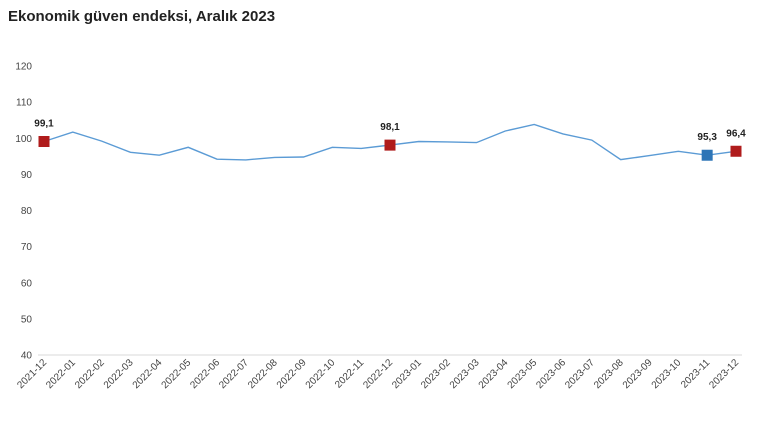 This screenshot has height=423, width=770. Describe the element at coordinates (27, 356) in the screenshot. I see `y-tick-label: 40` at that location.